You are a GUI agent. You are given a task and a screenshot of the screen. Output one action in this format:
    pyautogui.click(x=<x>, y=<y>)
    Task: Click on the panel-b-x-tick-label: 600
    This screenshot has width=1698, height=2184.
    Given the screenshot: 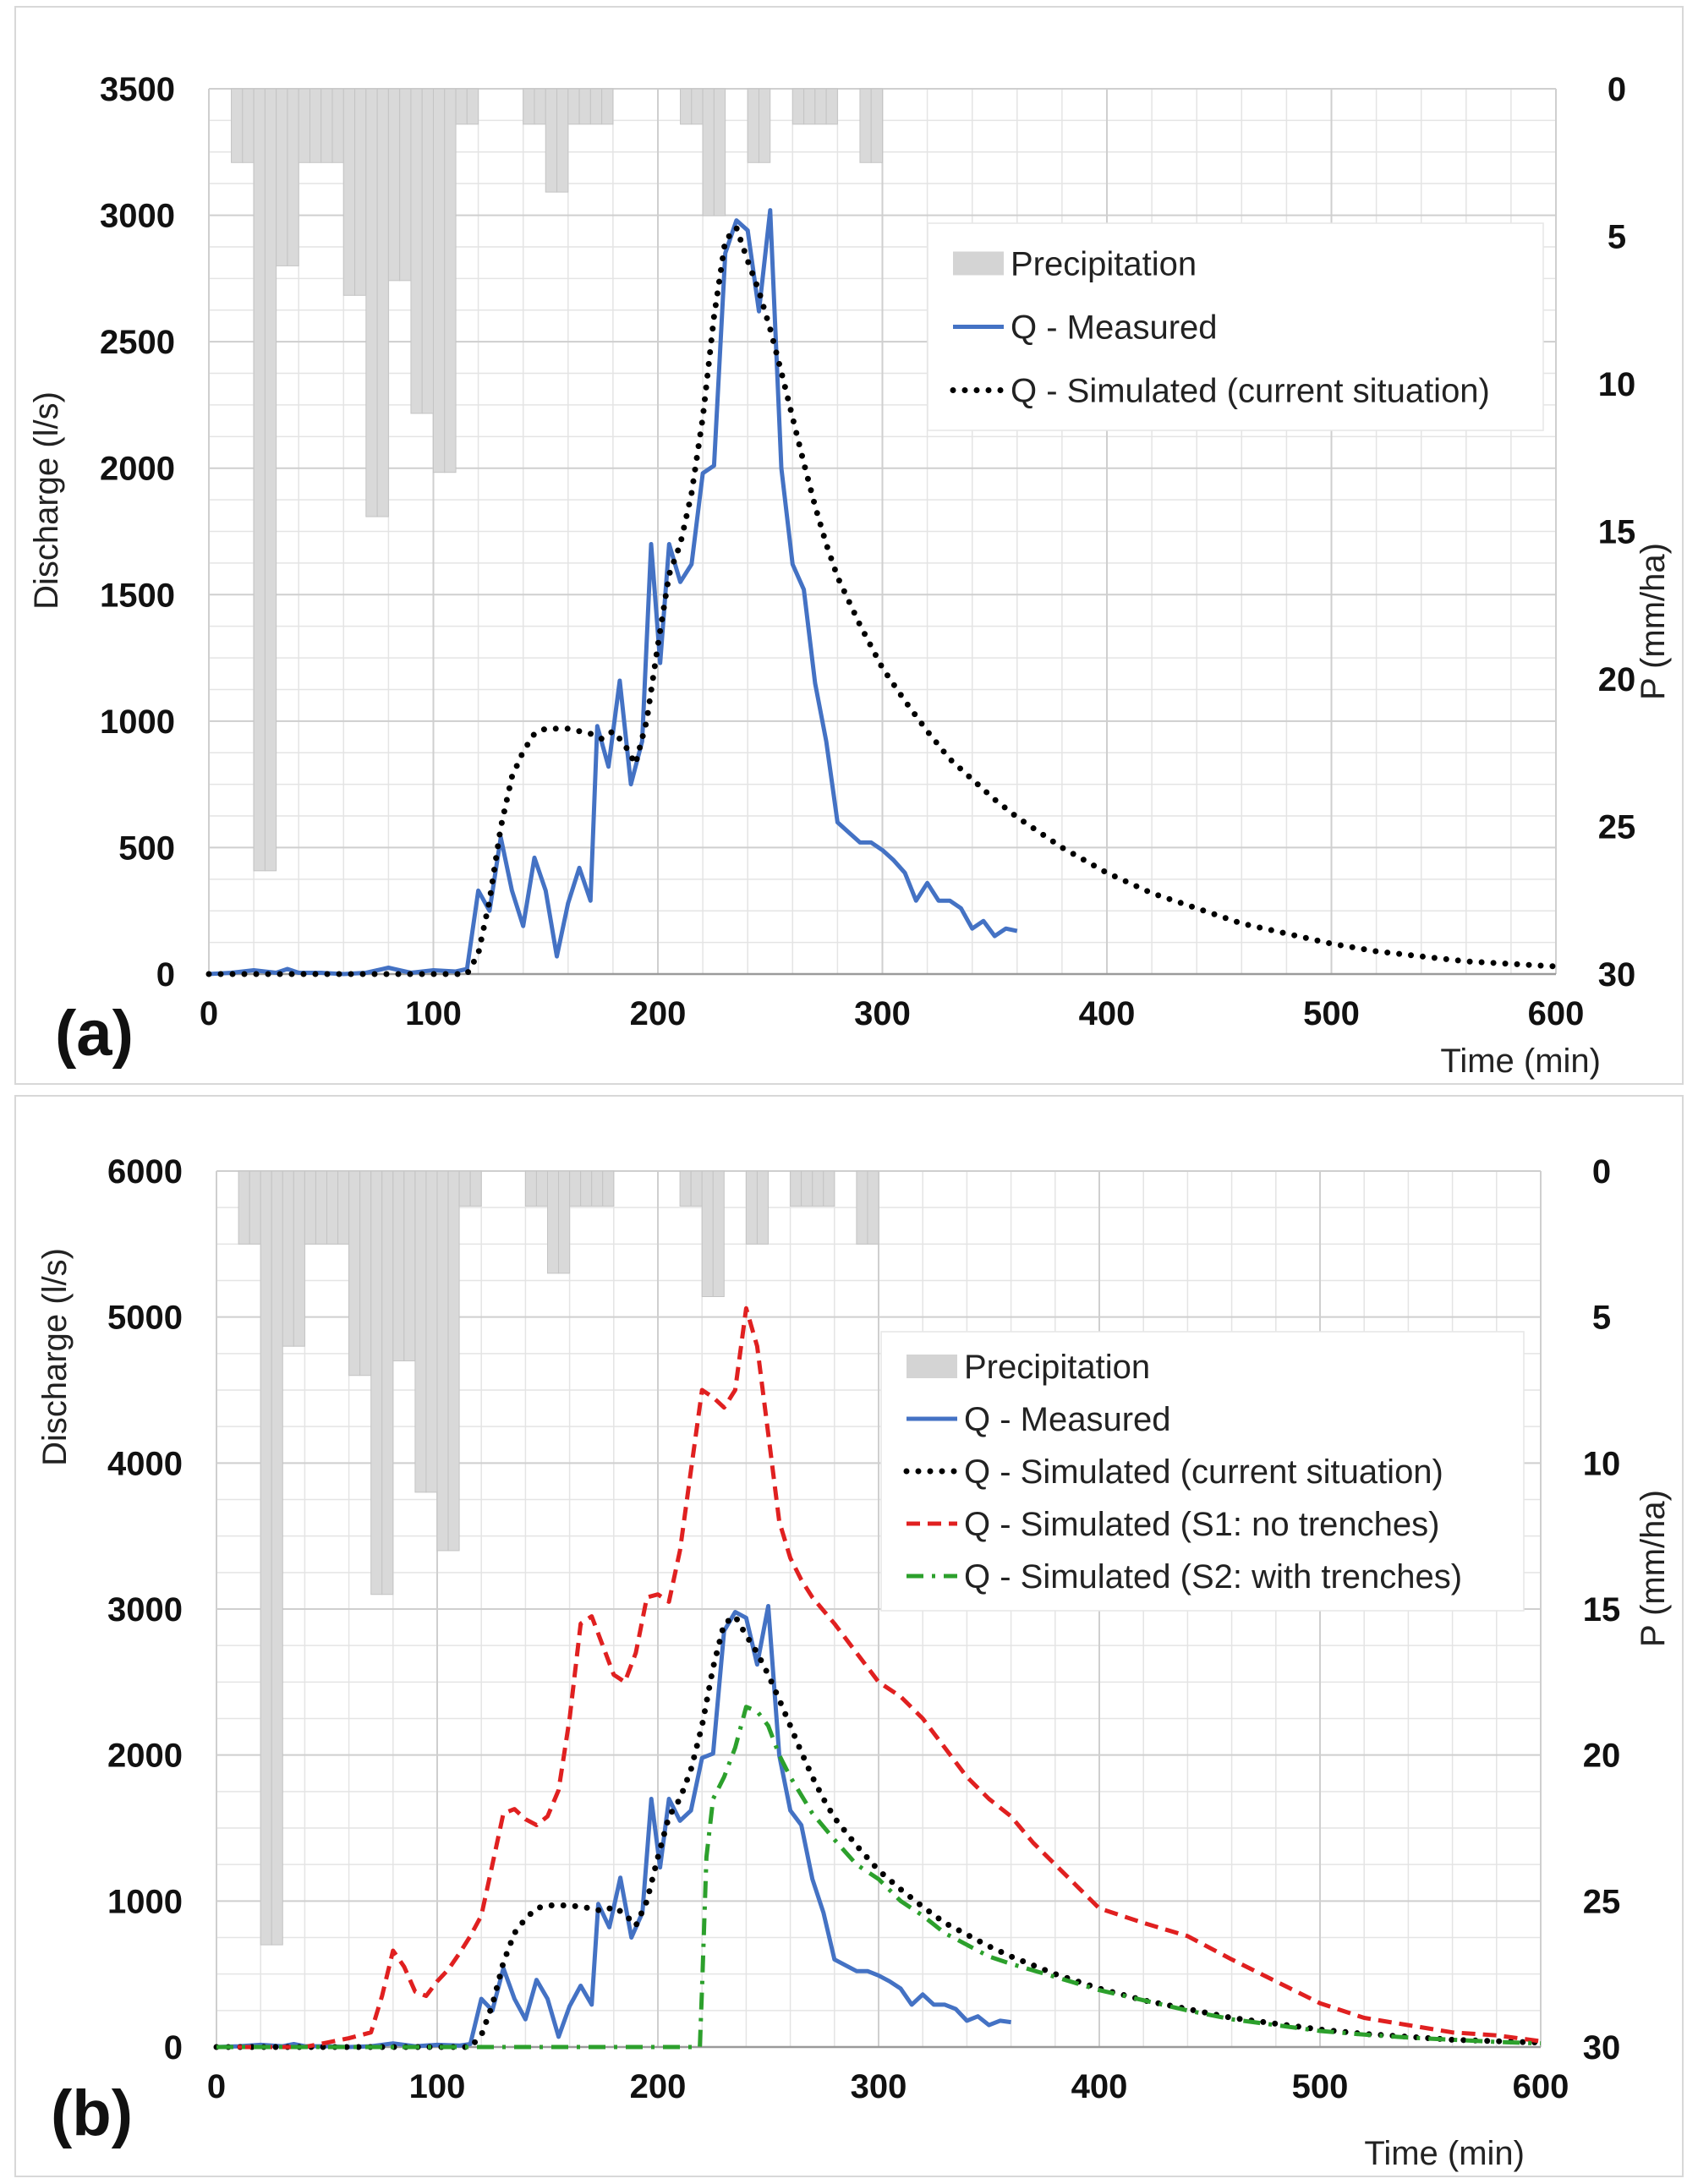 What is the action you would take?
    pyautogui.click(x=1541, y=2086)
    